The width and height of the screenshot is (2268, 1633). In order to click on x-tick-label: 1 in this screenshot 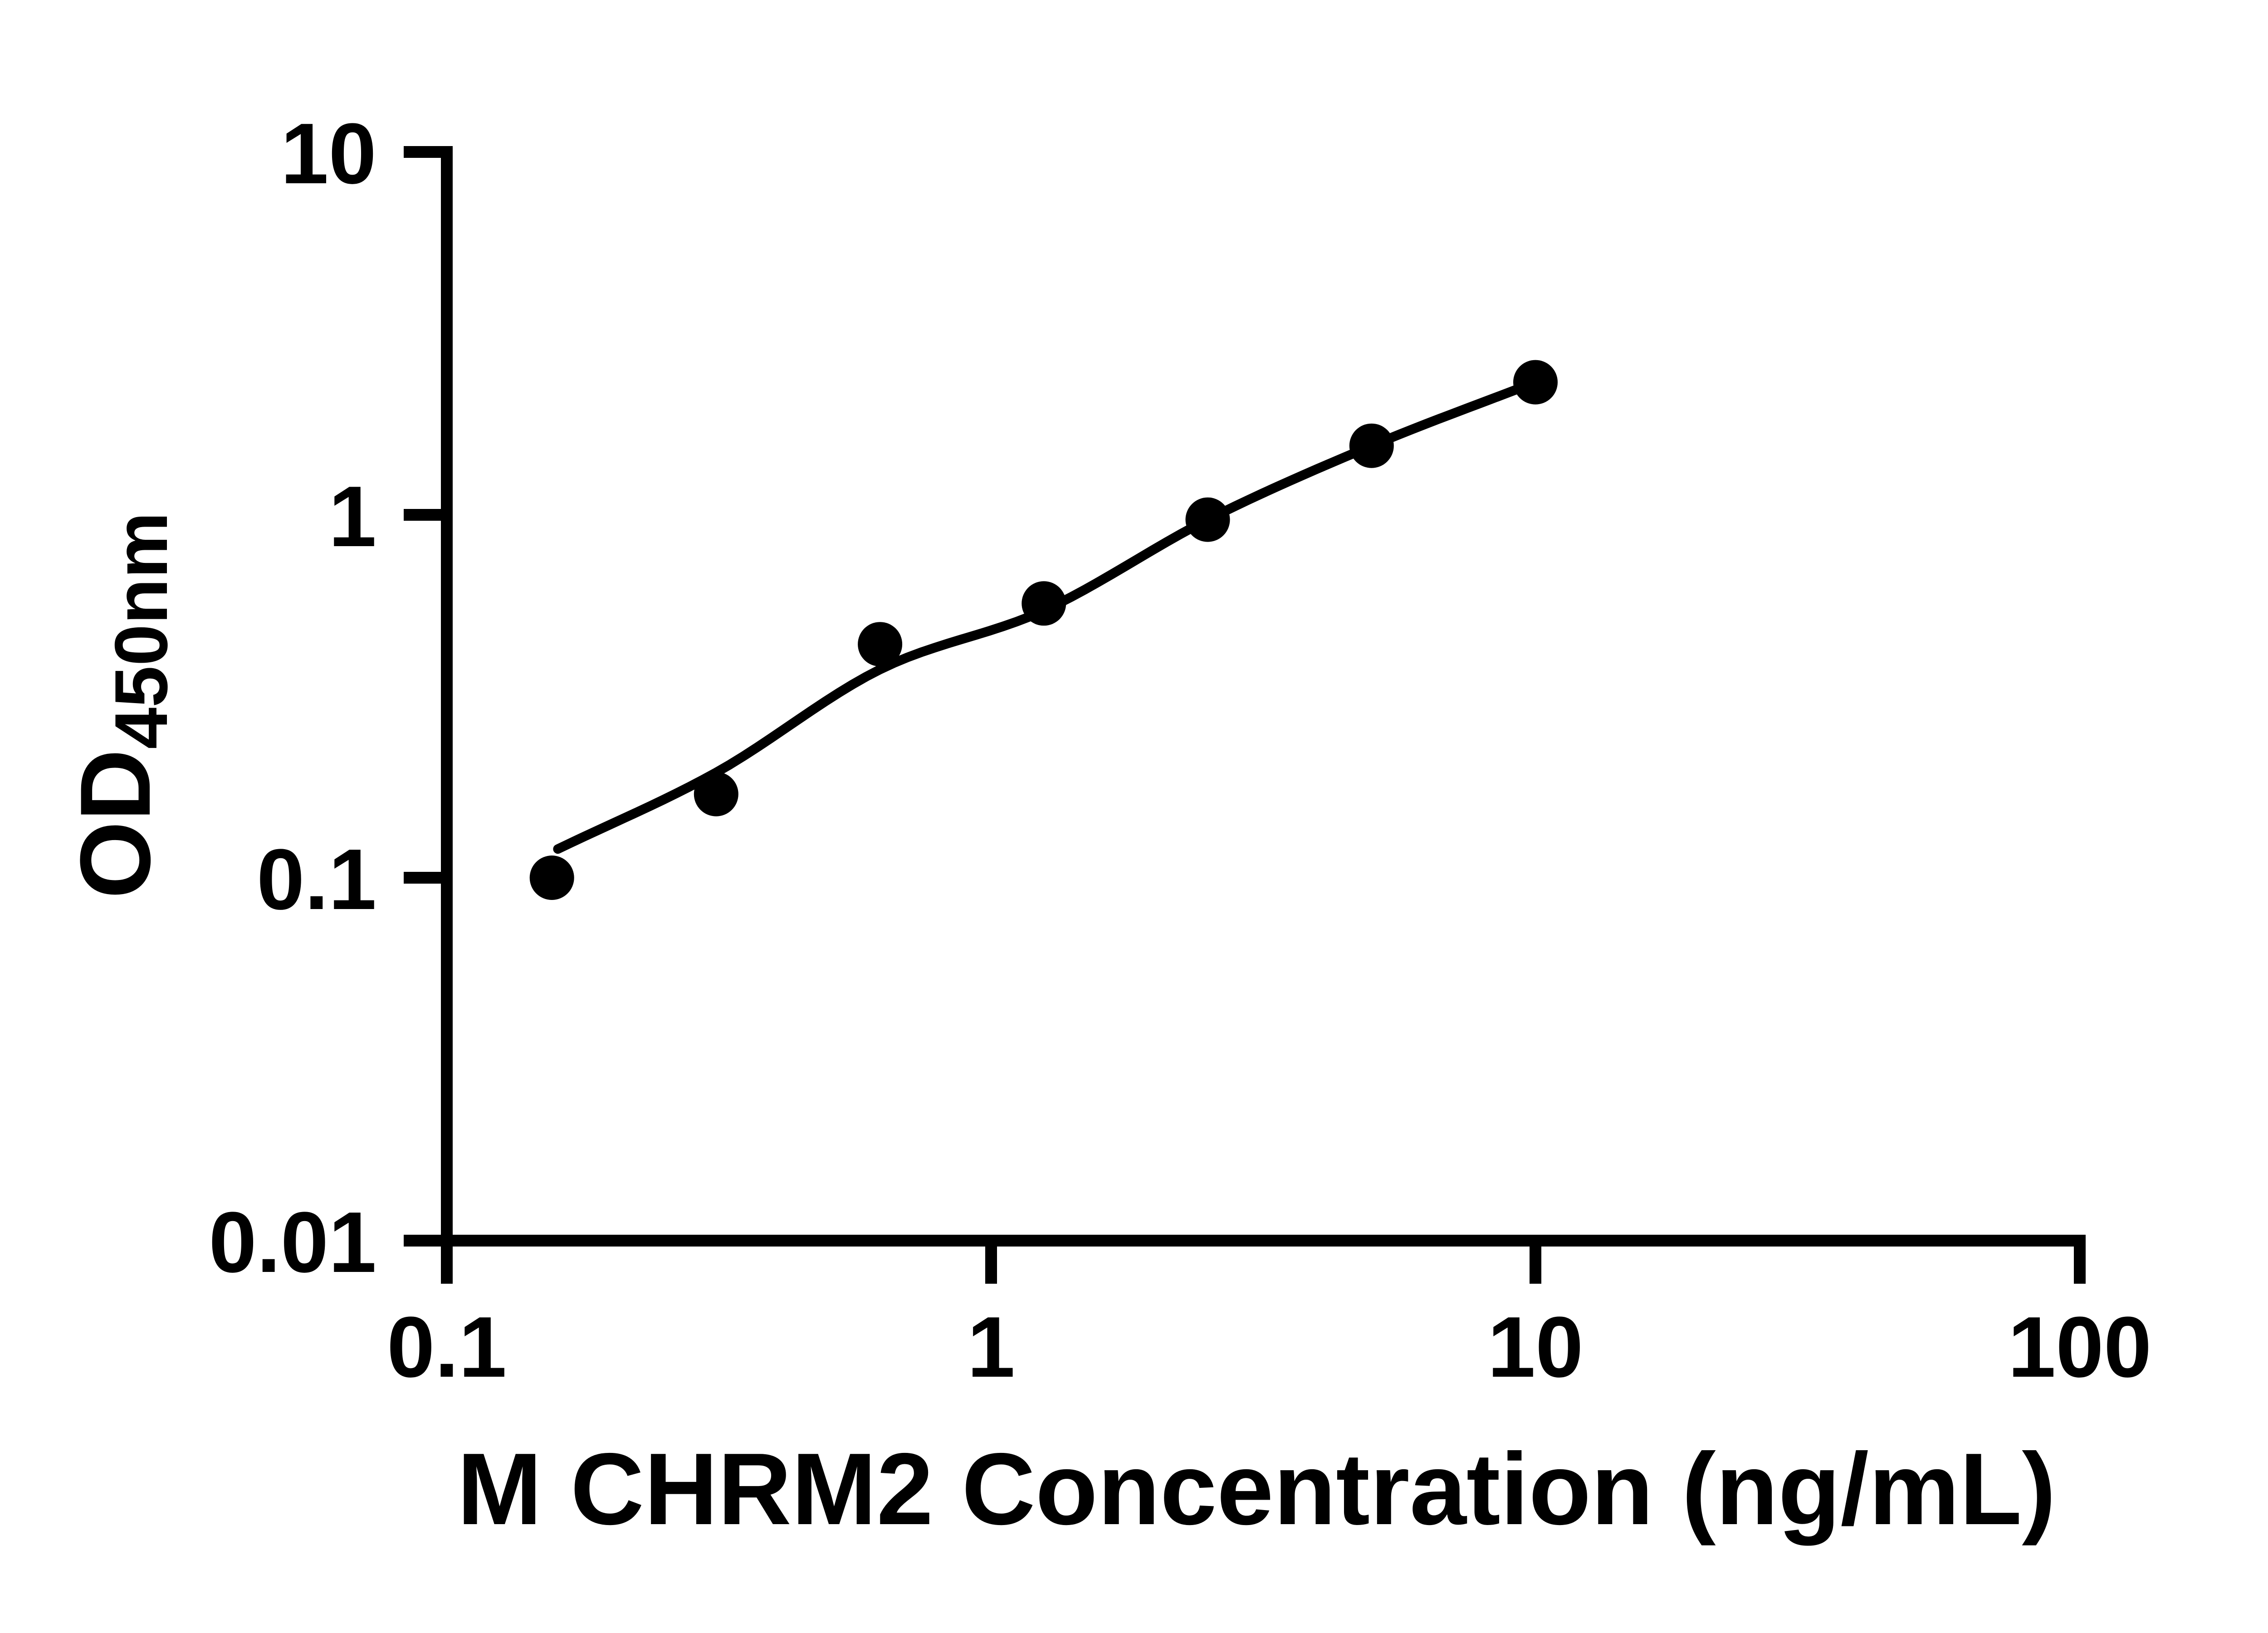, I will do `click(991, 1347)`.